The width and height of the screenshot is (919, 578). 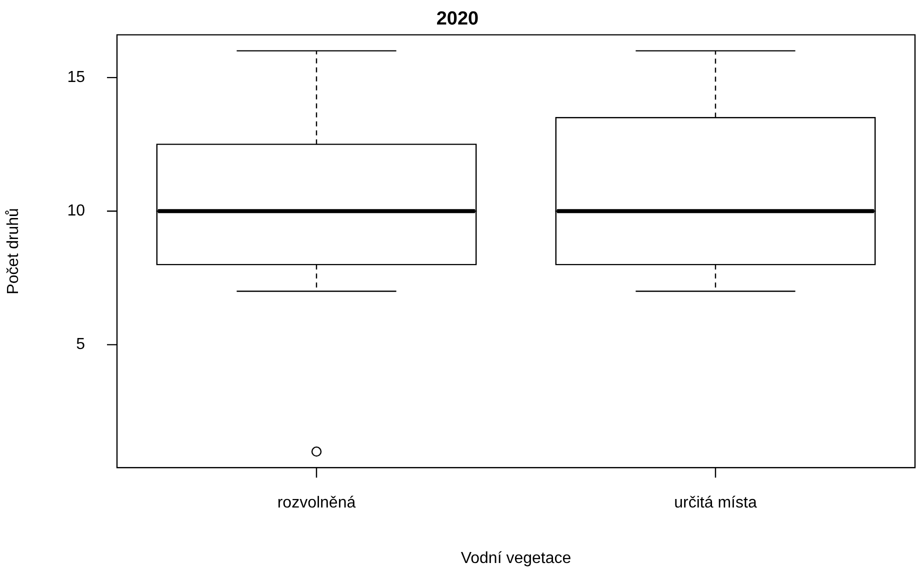 What do you see at coordinates (457, 19) in the screenshot?
I see `chart-title: 2020` at bounding box center [457, 19].